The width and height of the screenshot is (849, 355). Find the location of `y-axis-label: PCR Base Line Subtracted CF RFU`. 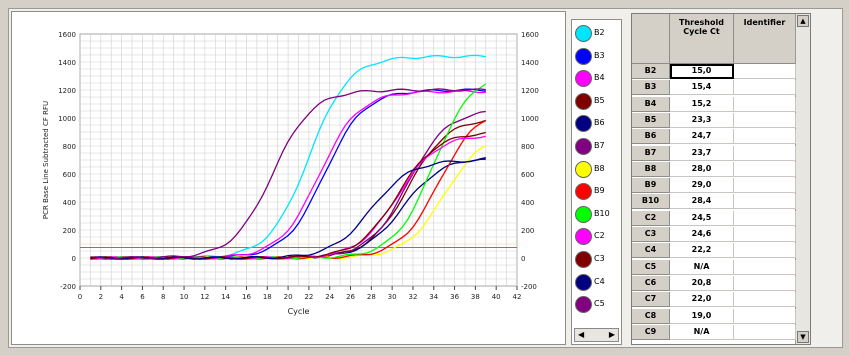

y-axis-label: PCR Base Line Subtracted CF RFU is located at coordinates (46, 160).